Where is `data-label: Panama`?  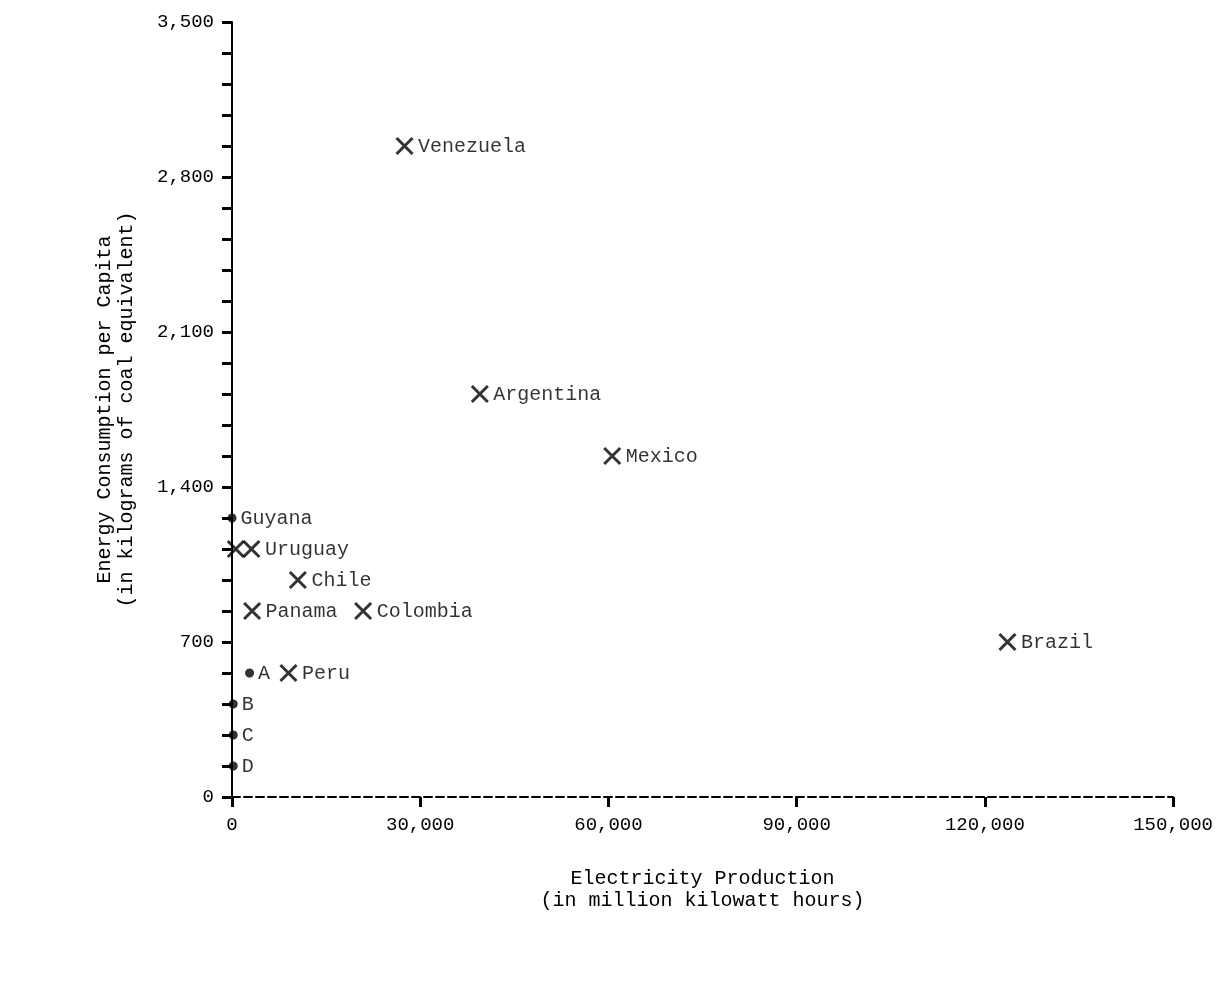 data-label: Panama is located at coordinates (301, 611).